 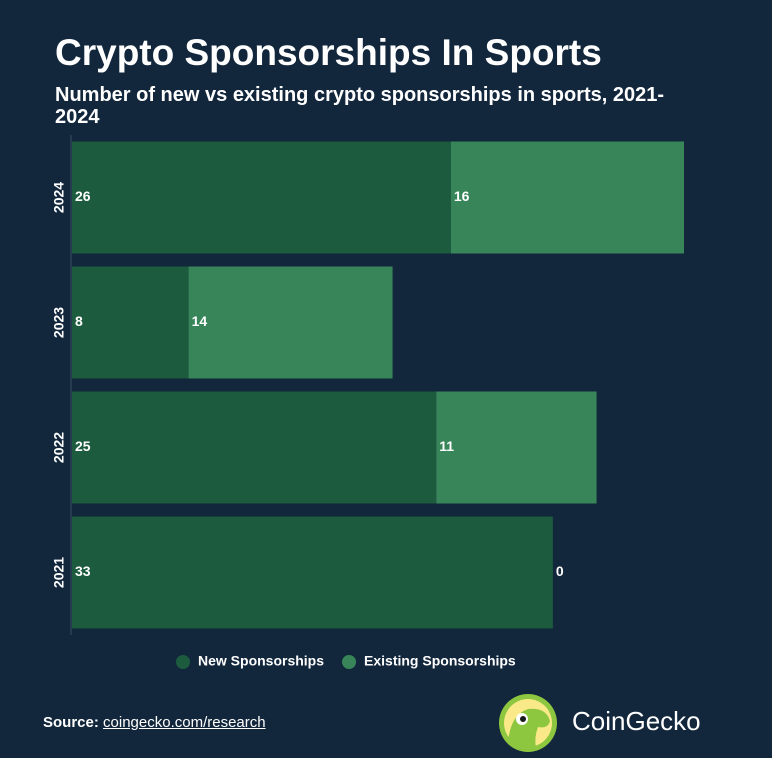 I want to click on legend-label: Existing Sponsorships, so click(x=440, y=661).